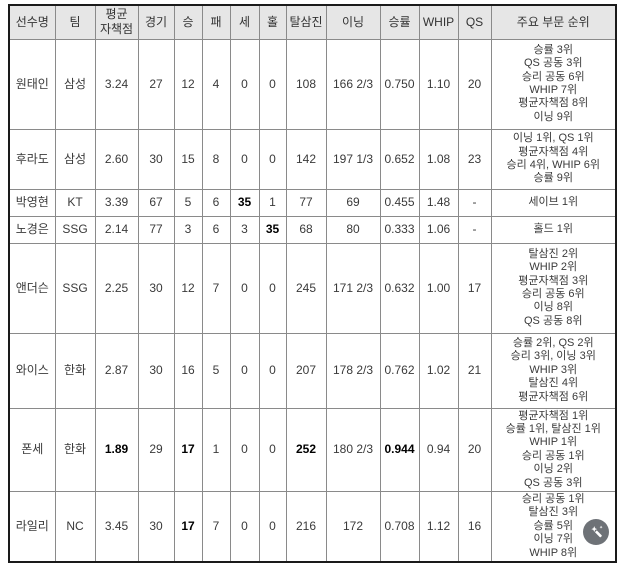 Image resolution: width=623 pixels, height=563 pixels. What do you see at coordinates (553, 552) in the screenshot?
I see `ranking-line: WHIP 8위` at bounding box center [553, 552].